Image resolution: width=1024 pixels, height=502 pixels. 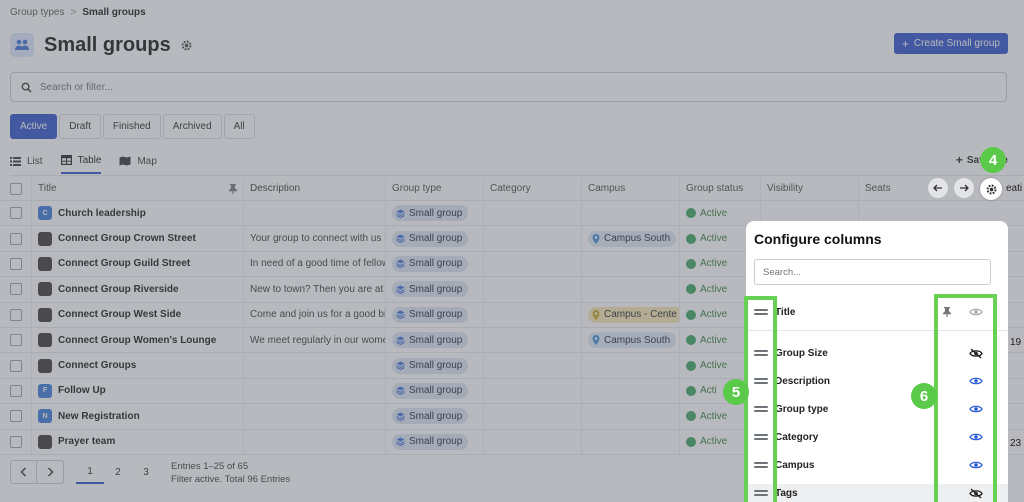 What do you see at coordinates (82, 391) in the screenshot?
I see `group-title: Follow Up` at bounding box center [82, 391].